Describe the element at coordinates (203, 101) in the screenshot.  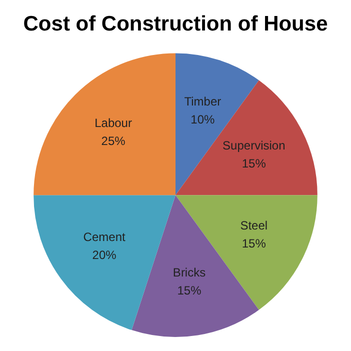
I see `slice-label: Timber` at that location.